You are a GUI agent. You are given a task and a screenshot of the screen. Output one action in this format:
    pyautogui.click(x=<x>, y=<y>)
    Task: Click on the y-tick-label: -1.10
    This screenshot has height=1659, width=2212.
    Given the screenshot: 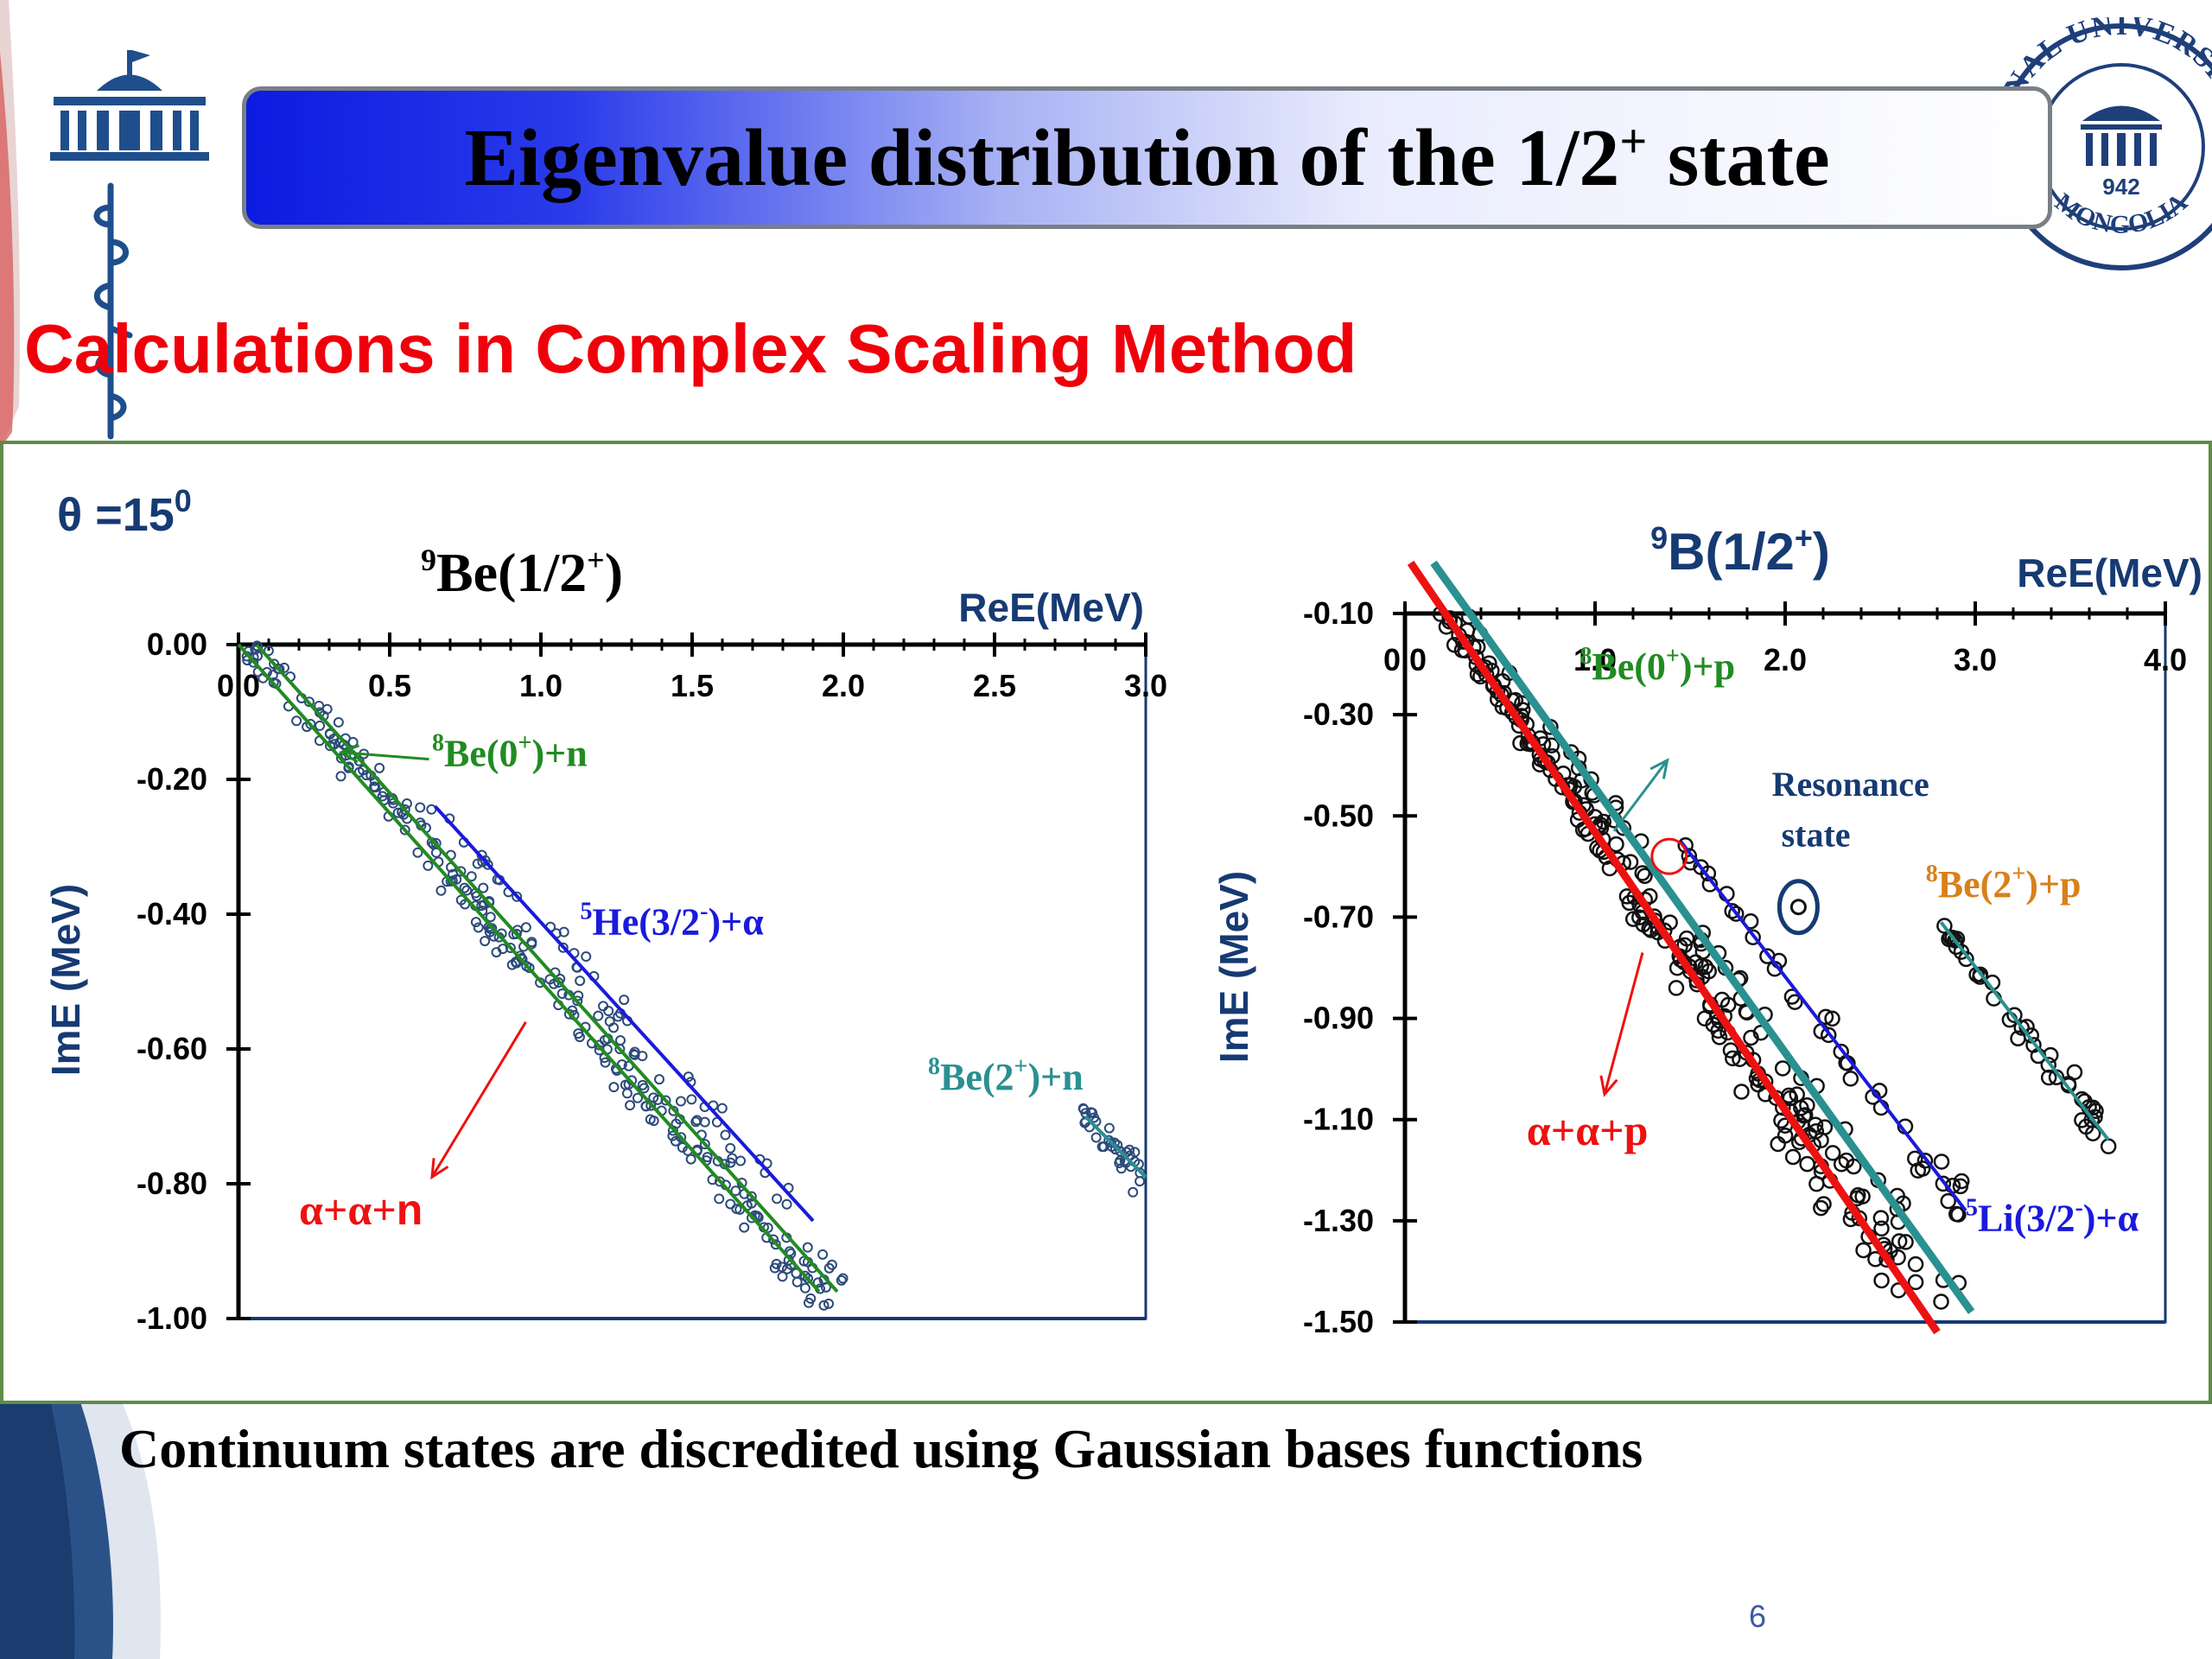 What is the action you would take?
    pyautogui.click(x=1338, y=1119)
    